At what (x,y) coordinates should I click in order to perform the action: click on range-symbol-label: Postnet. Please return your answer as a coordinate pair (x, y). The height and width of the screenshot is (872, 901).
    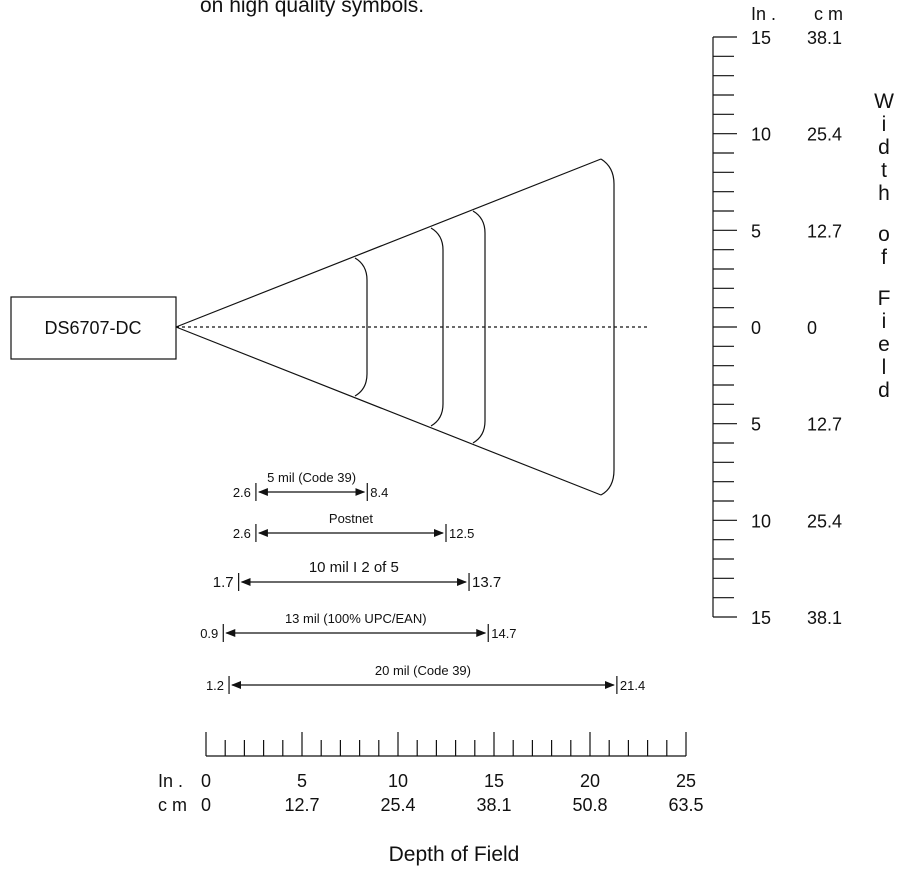
    Looking at the image, I should click on (351, 518).